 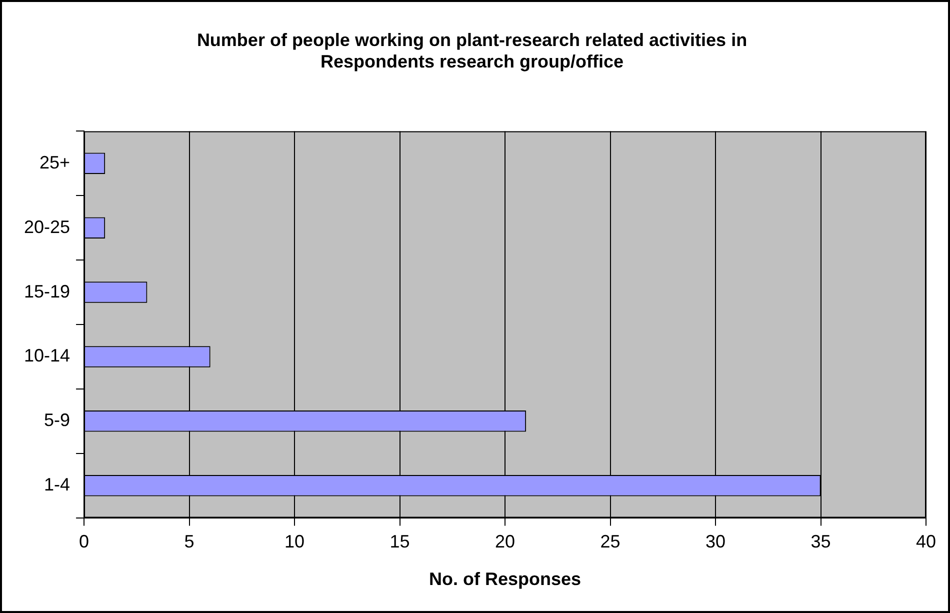 I want to click on y-tick-label: 5-9, so click(x=57, y=420).